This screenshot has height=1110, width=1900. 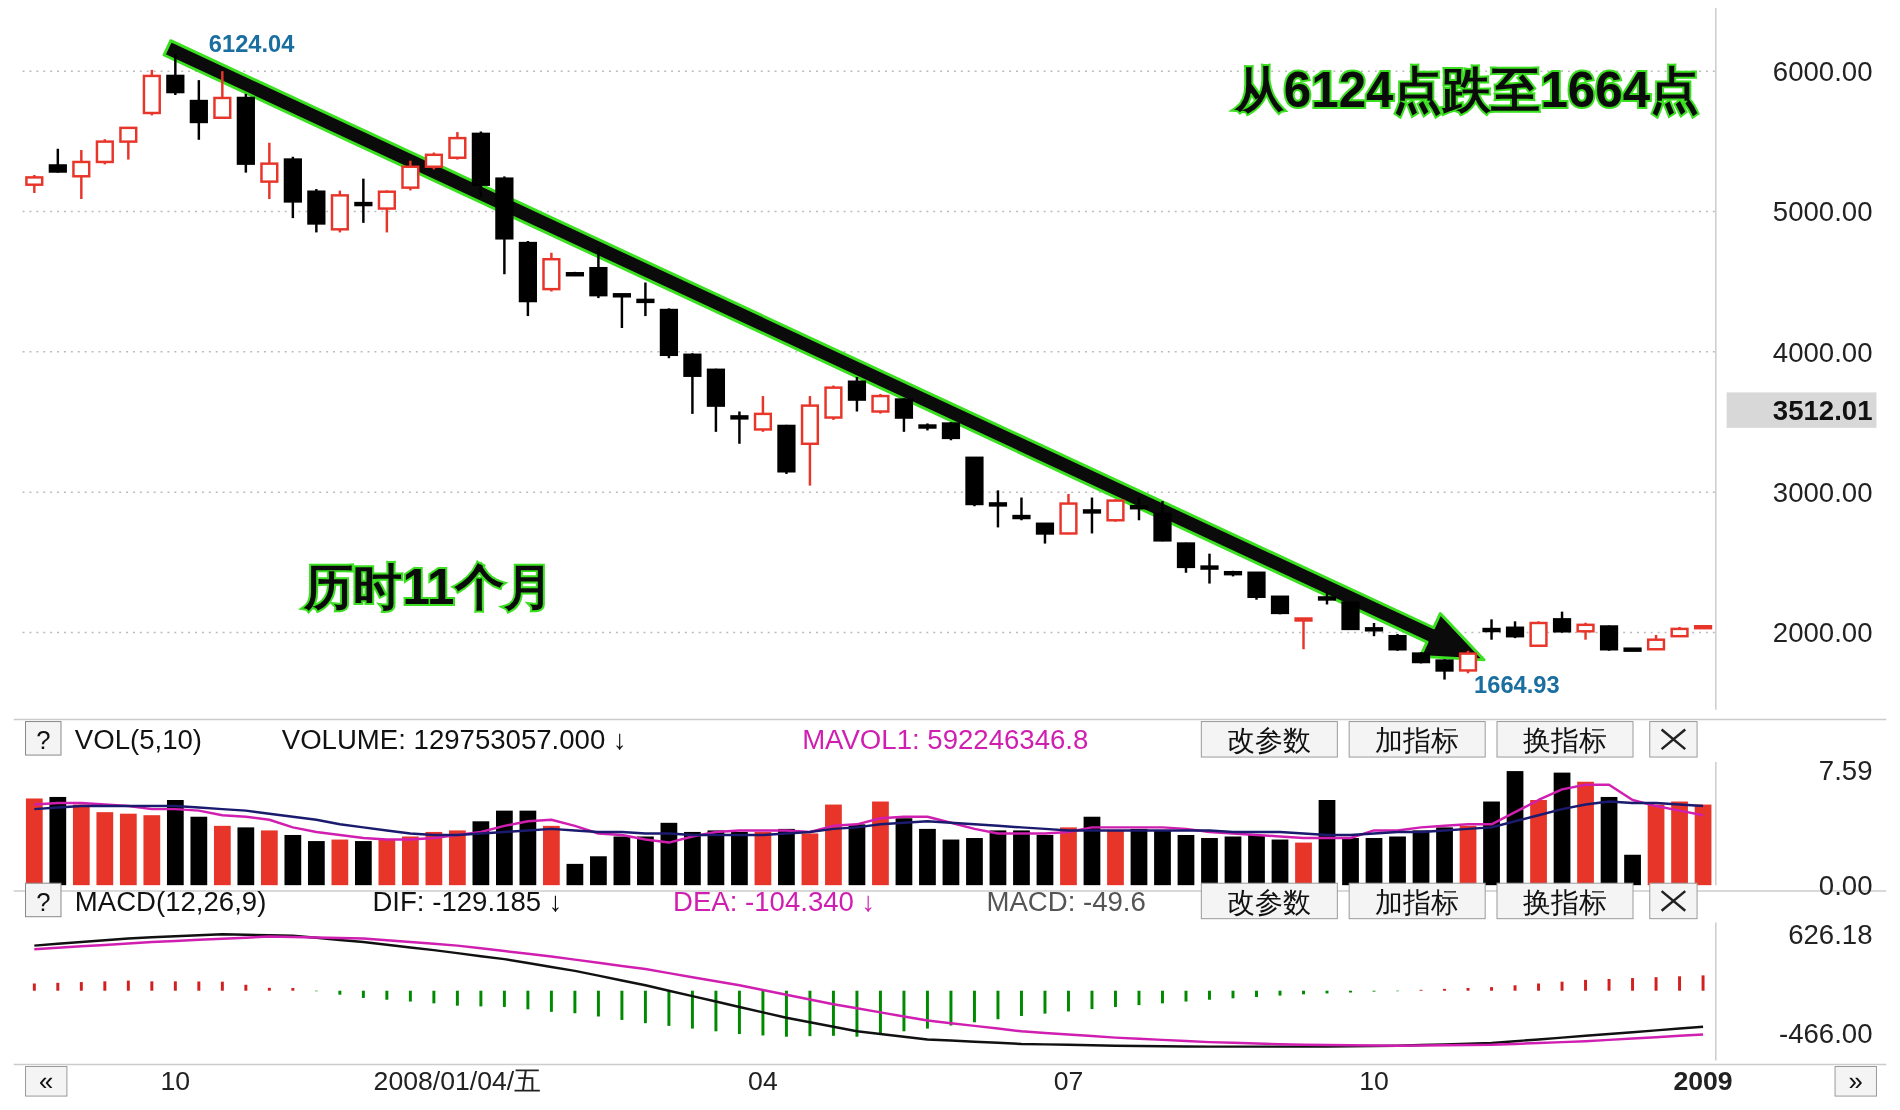 What do you see at coordinates (1417, 739) in the screenshot?
I see `button: 加指标` at bounding box center [1417, 739].